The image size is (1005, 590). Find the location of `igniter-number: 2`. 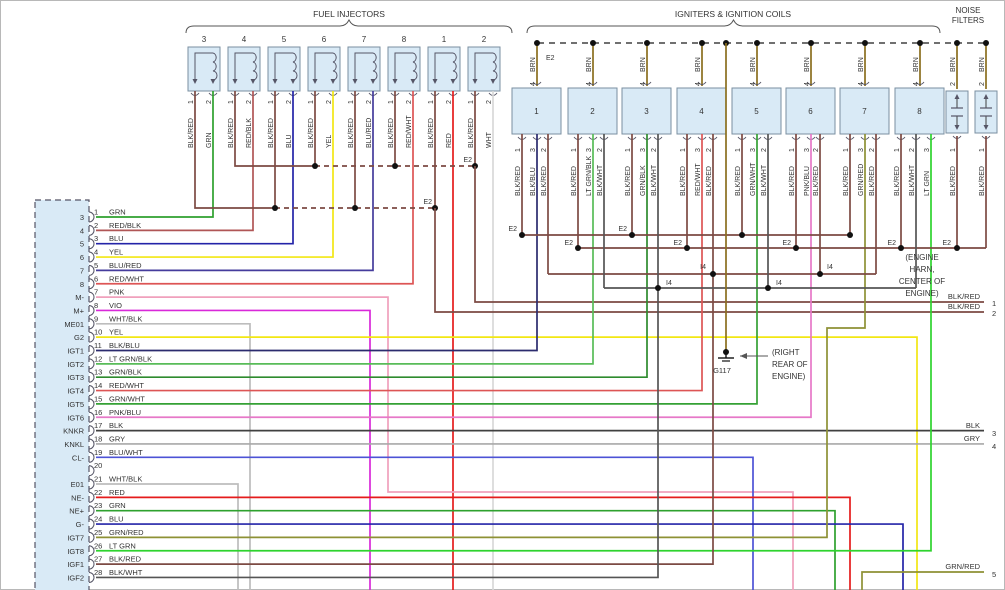

igniter-number: 2 is located at coordinates (592, 111).